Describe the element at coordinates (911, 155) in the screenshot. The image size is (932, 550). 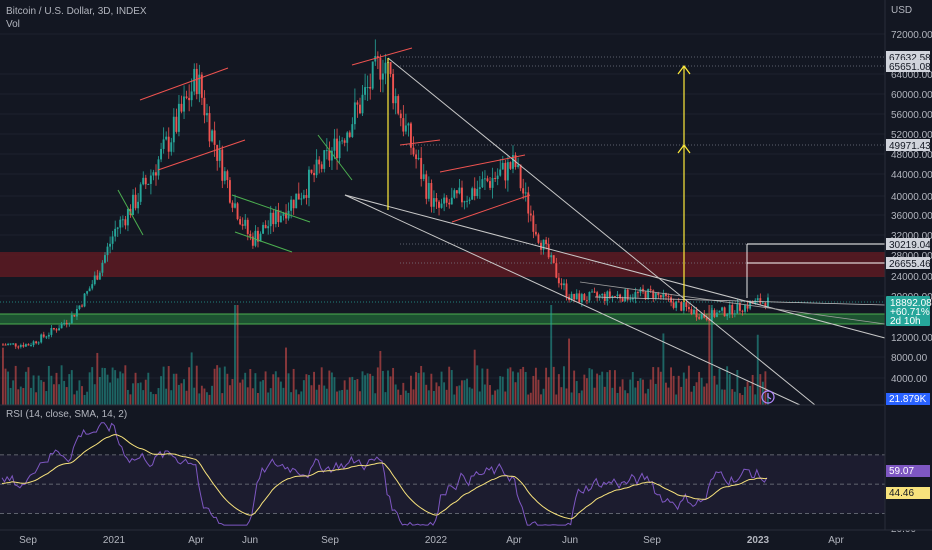
I see `price-tick-label: 48000.00` at that location.